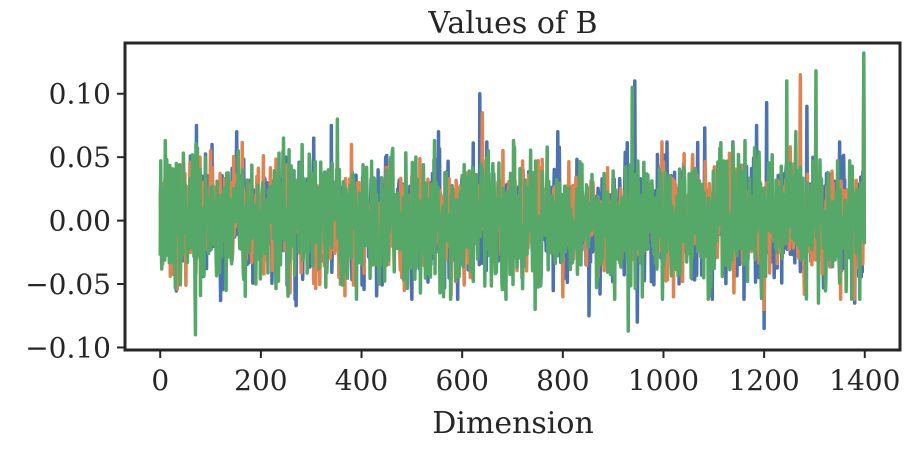 This screenshot has width=915, height=451. What do you see at coordinates (160, 380) in the screenshot?
I see `x-tick-label: 0` at bounding box center [160, 380].